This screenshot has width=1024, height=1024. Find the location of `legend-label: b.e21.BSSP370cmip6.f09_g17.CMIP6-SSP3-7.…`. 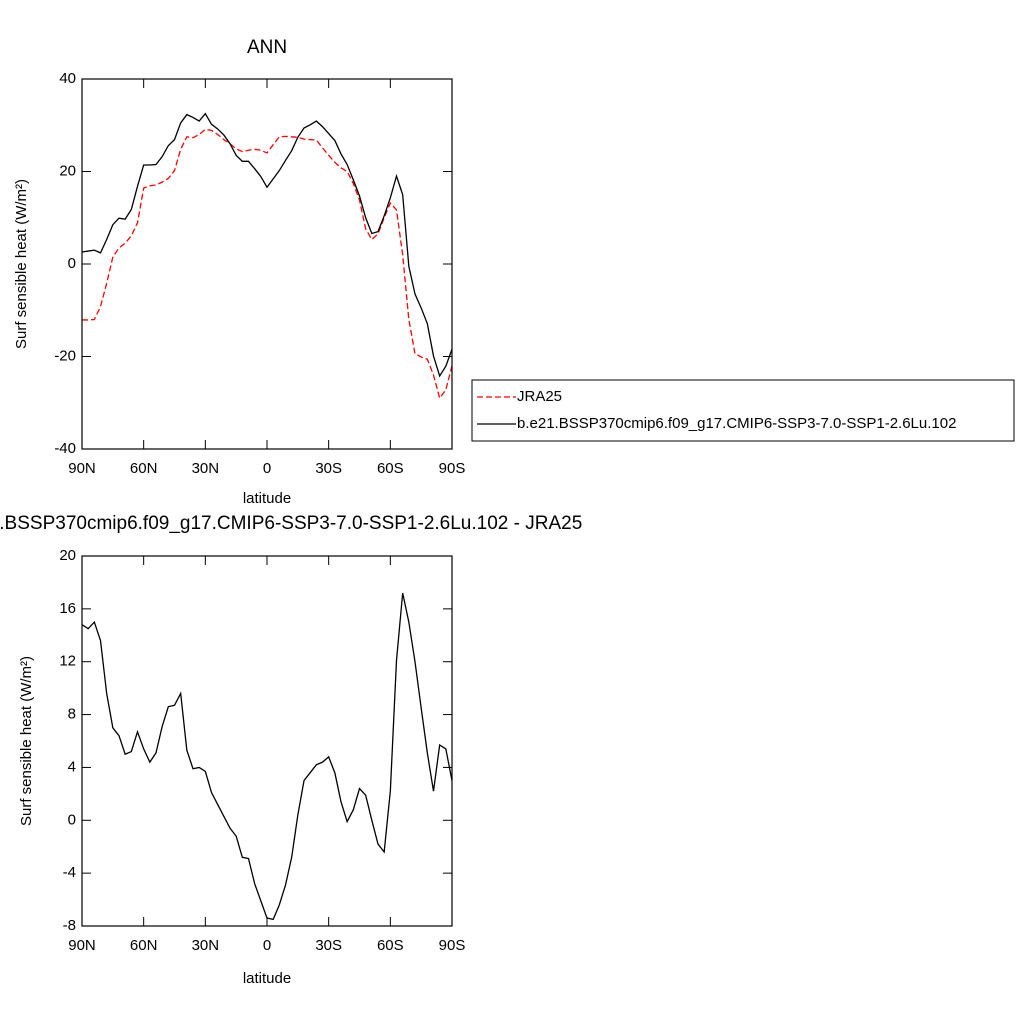

legend-label: b.e21.BSSP370cmip6.f09_g17.CMIP6-SSP3-7.… is located at coordinates (736, 423).